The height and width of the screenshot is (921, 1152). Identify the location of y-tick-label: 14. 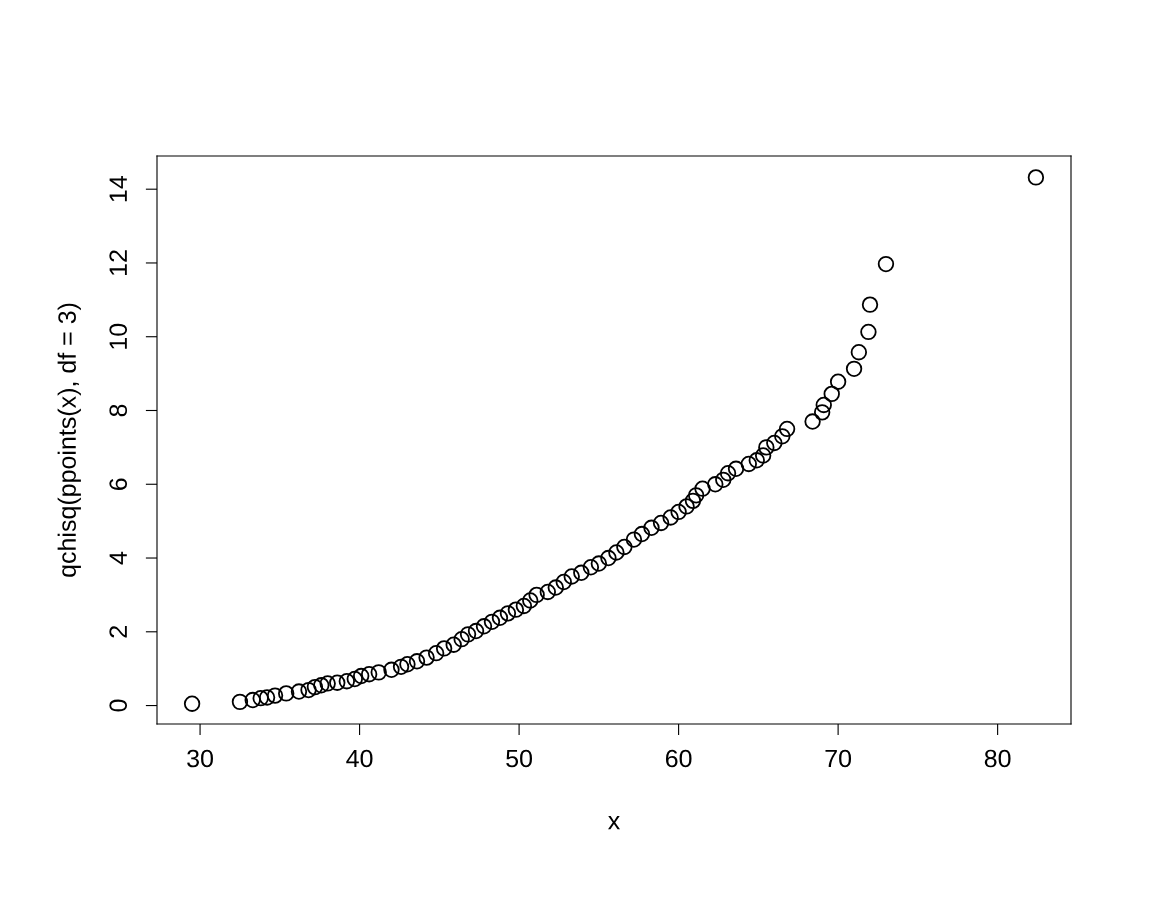
(118, 189).